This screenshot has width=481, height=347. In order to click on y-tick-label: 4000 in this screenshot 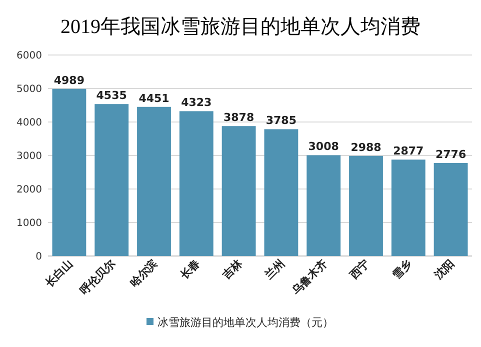, I will do `click(29, 123)`.